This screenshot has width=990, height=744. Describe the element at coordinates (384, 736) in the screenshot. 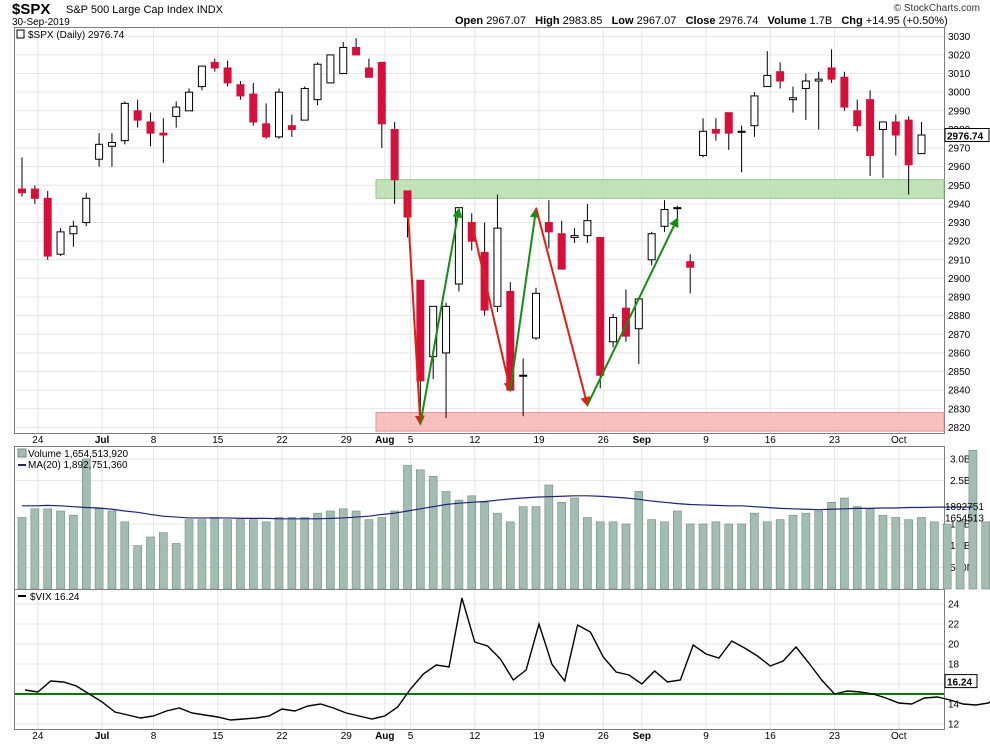

I see `vix-x-tick-label: Aug` at that location.